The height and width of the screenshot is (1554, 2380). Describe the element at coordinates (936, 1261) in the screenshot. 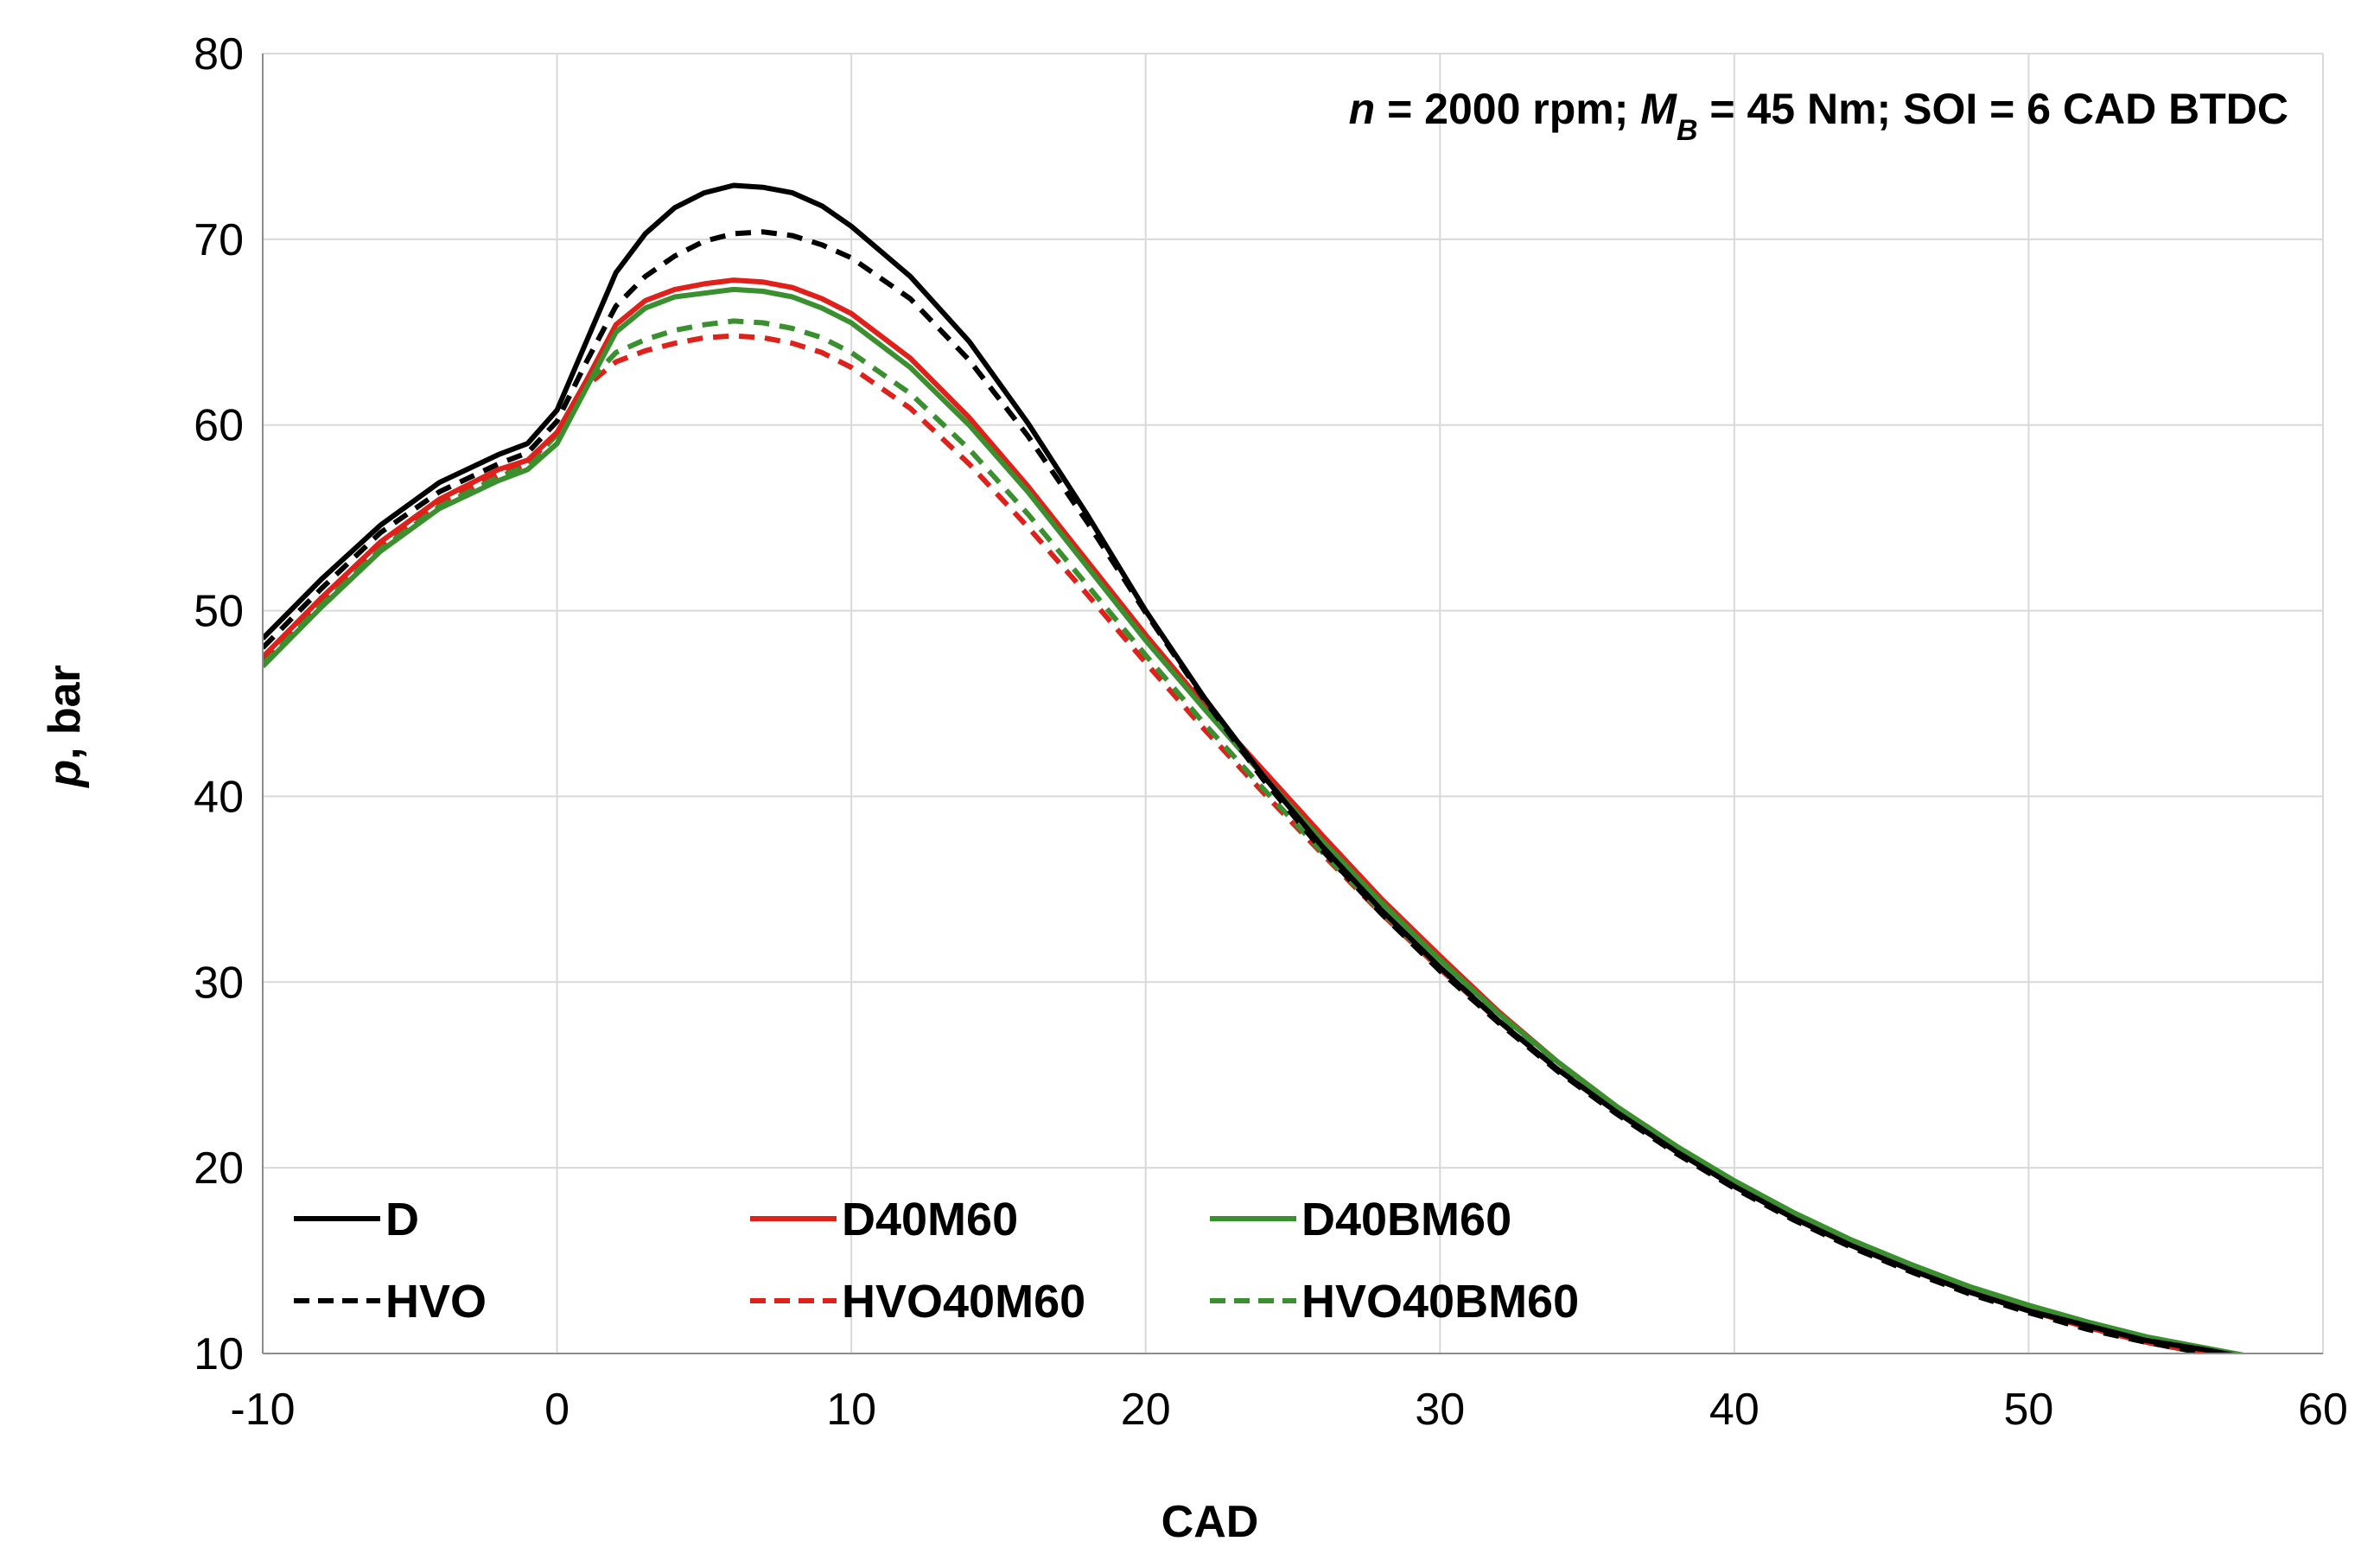

I see `legend: D D40M60 D40BM60 HVO HVO40M60 HVO40BM60` at that location.